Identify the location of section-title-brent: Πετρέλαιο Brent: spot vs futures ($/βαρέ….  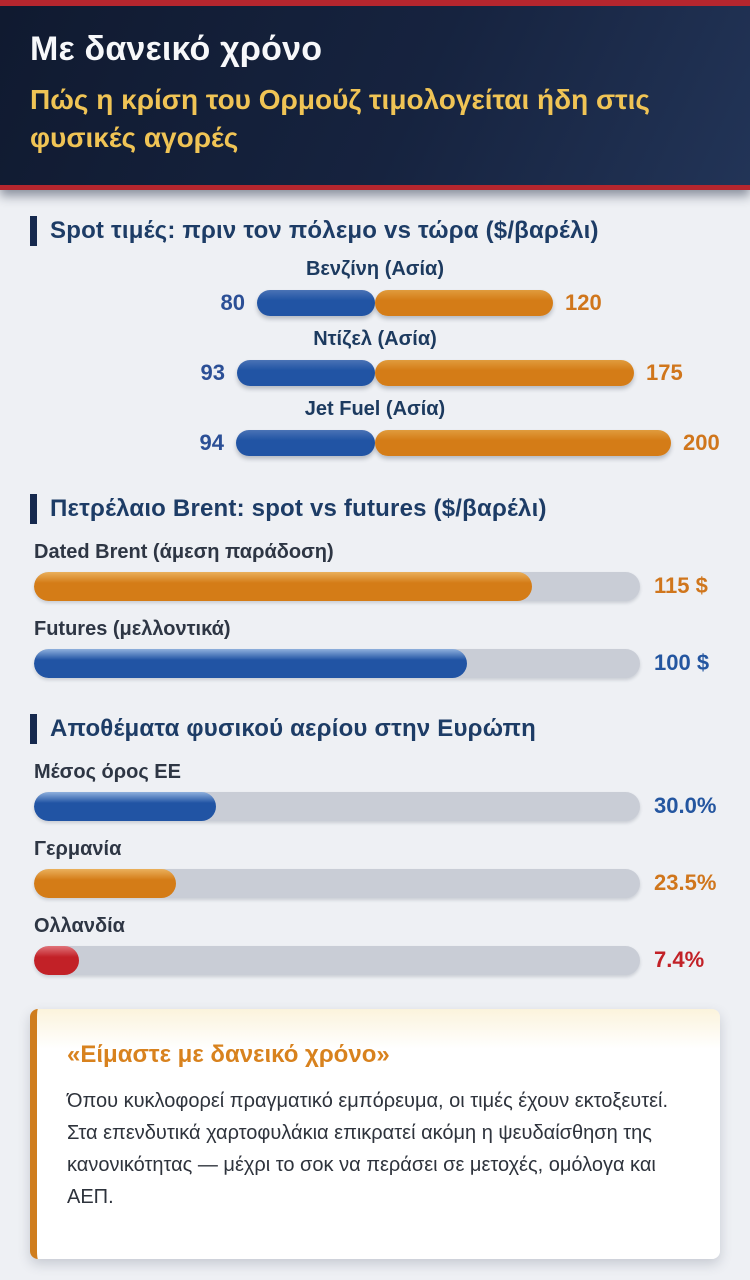
(298, 508).